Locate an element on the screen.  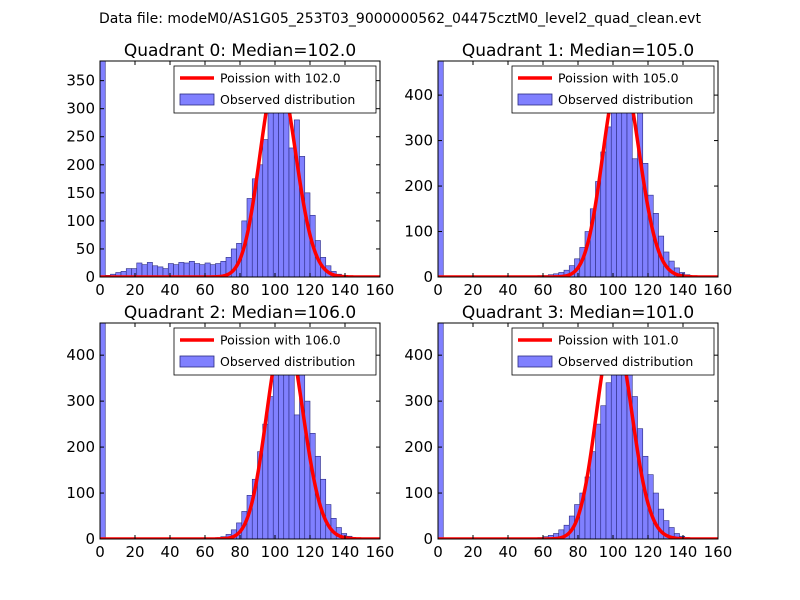
quadrant-1-title: Quadrant 1: Median=105.0 is located at coordinates (578, 51).